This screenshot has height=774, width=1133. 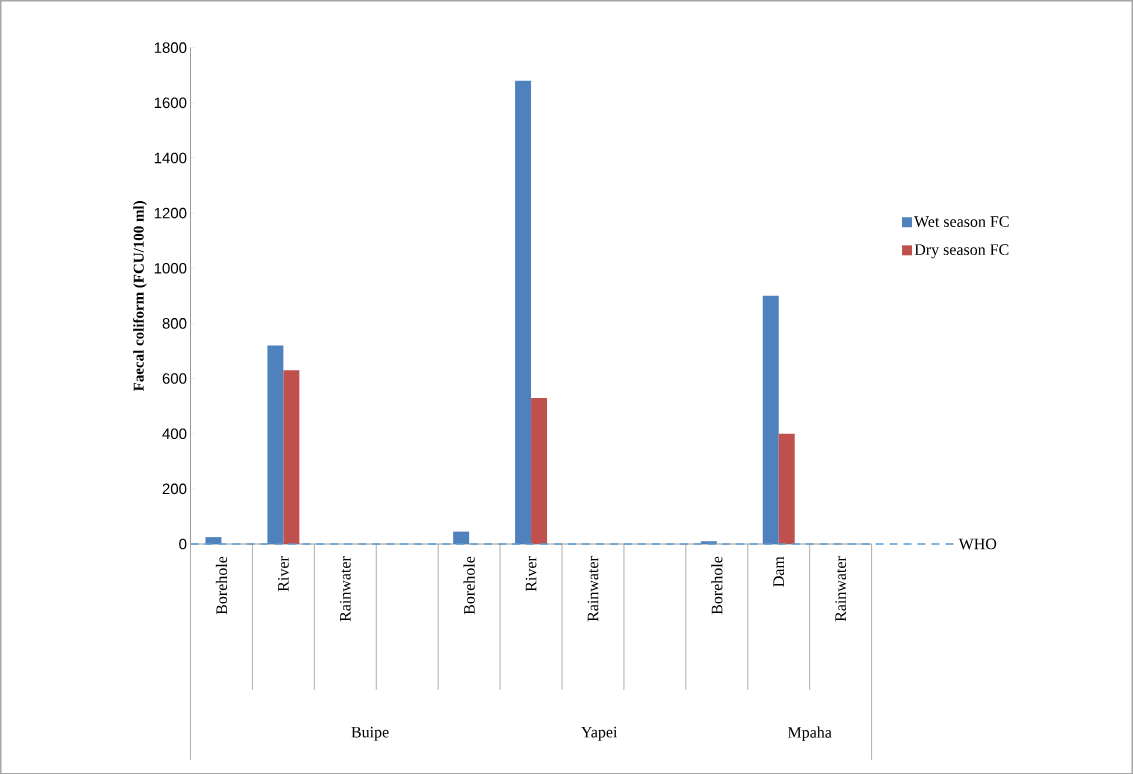 I want to click on legend-label: Wet season FC, so click(x=961, y=221).